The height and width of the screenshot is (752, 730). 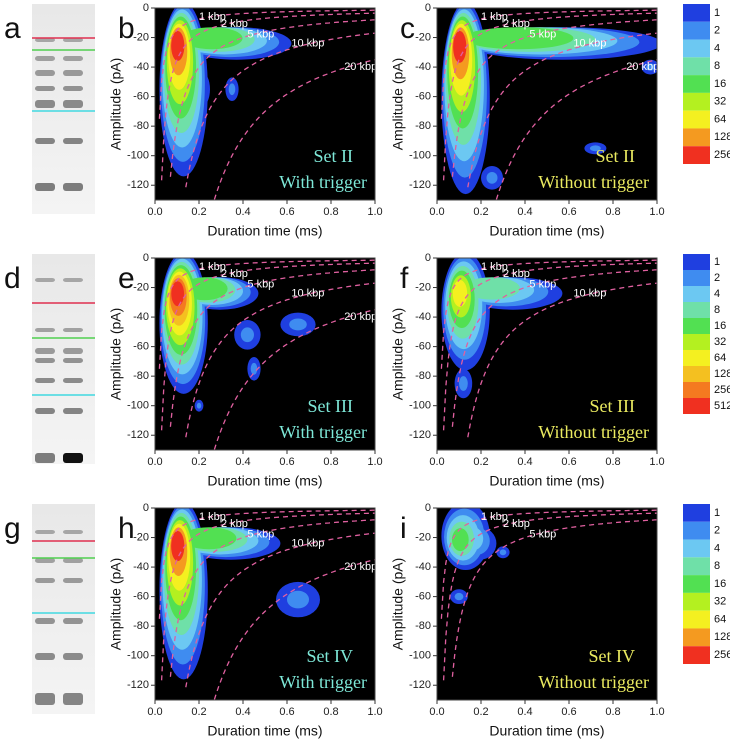 I want to click on colorbar-label: 128, so click(x=722, y=137).